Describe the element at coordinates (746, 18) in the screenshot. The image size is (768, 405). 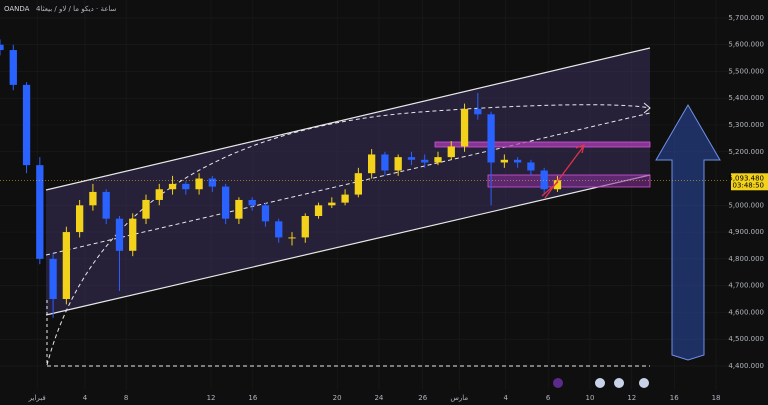
I see `y-tick-label: 5,700.000` at that location.